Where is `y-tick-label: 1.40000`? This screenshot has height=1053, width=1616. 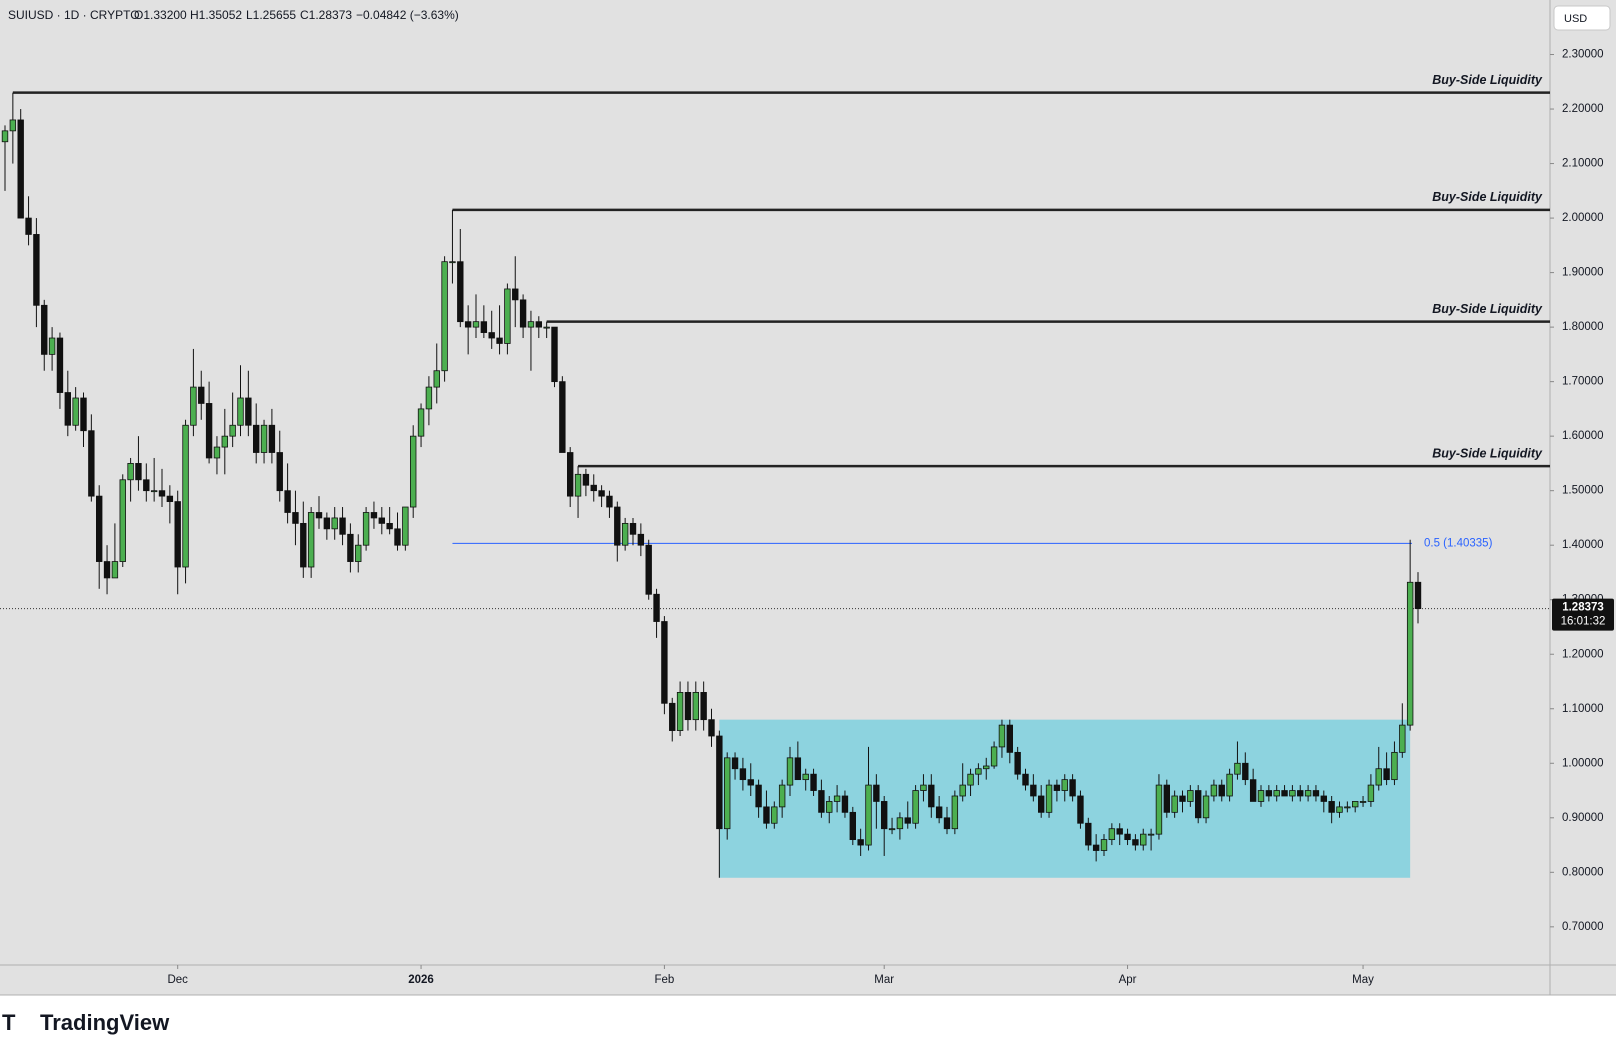 y-tick-label: 1.40000 is located at coordinates (1583, 545).